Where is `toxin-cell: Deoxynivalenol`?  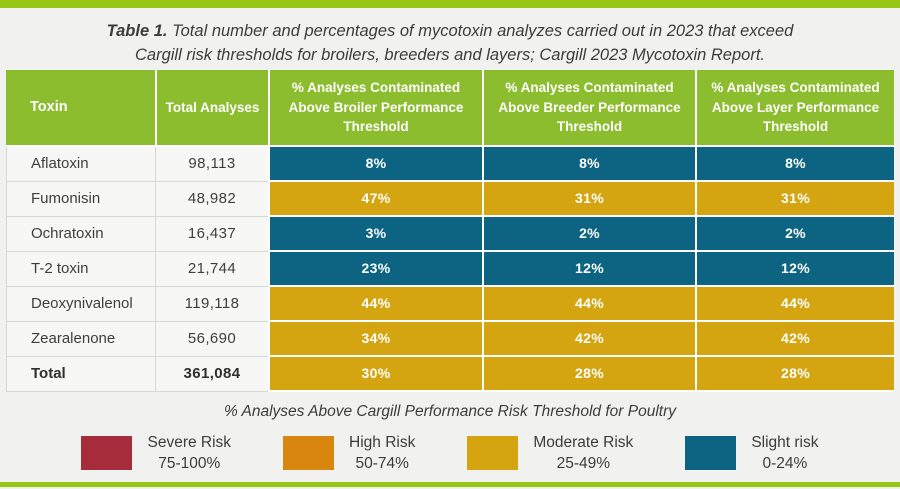
toxin-cell: Deoxynivalenol is located at coordinates (80, 304).